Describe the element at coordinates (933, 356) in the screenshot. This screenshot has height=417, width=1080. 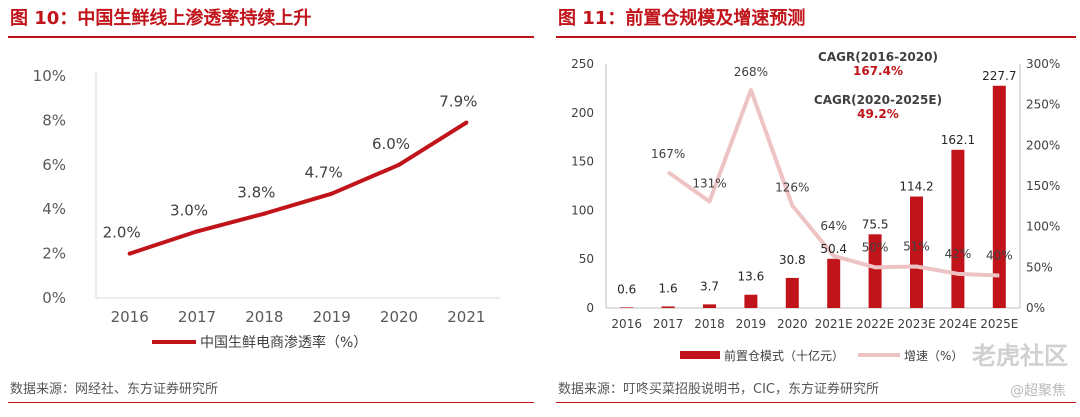
I see `legend-line-label: 增速（%）` at that location.